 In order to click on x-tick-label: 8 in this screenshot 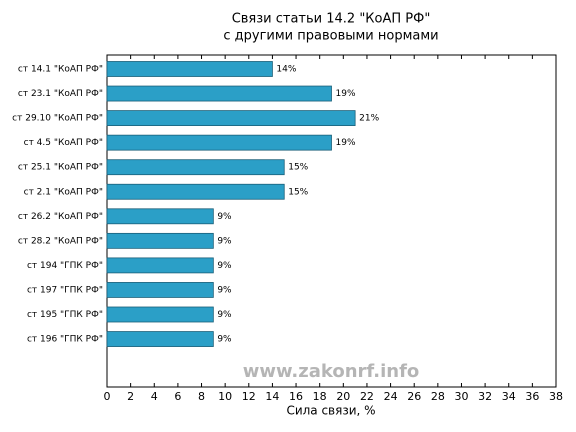, I will do `click(201, 396)`.